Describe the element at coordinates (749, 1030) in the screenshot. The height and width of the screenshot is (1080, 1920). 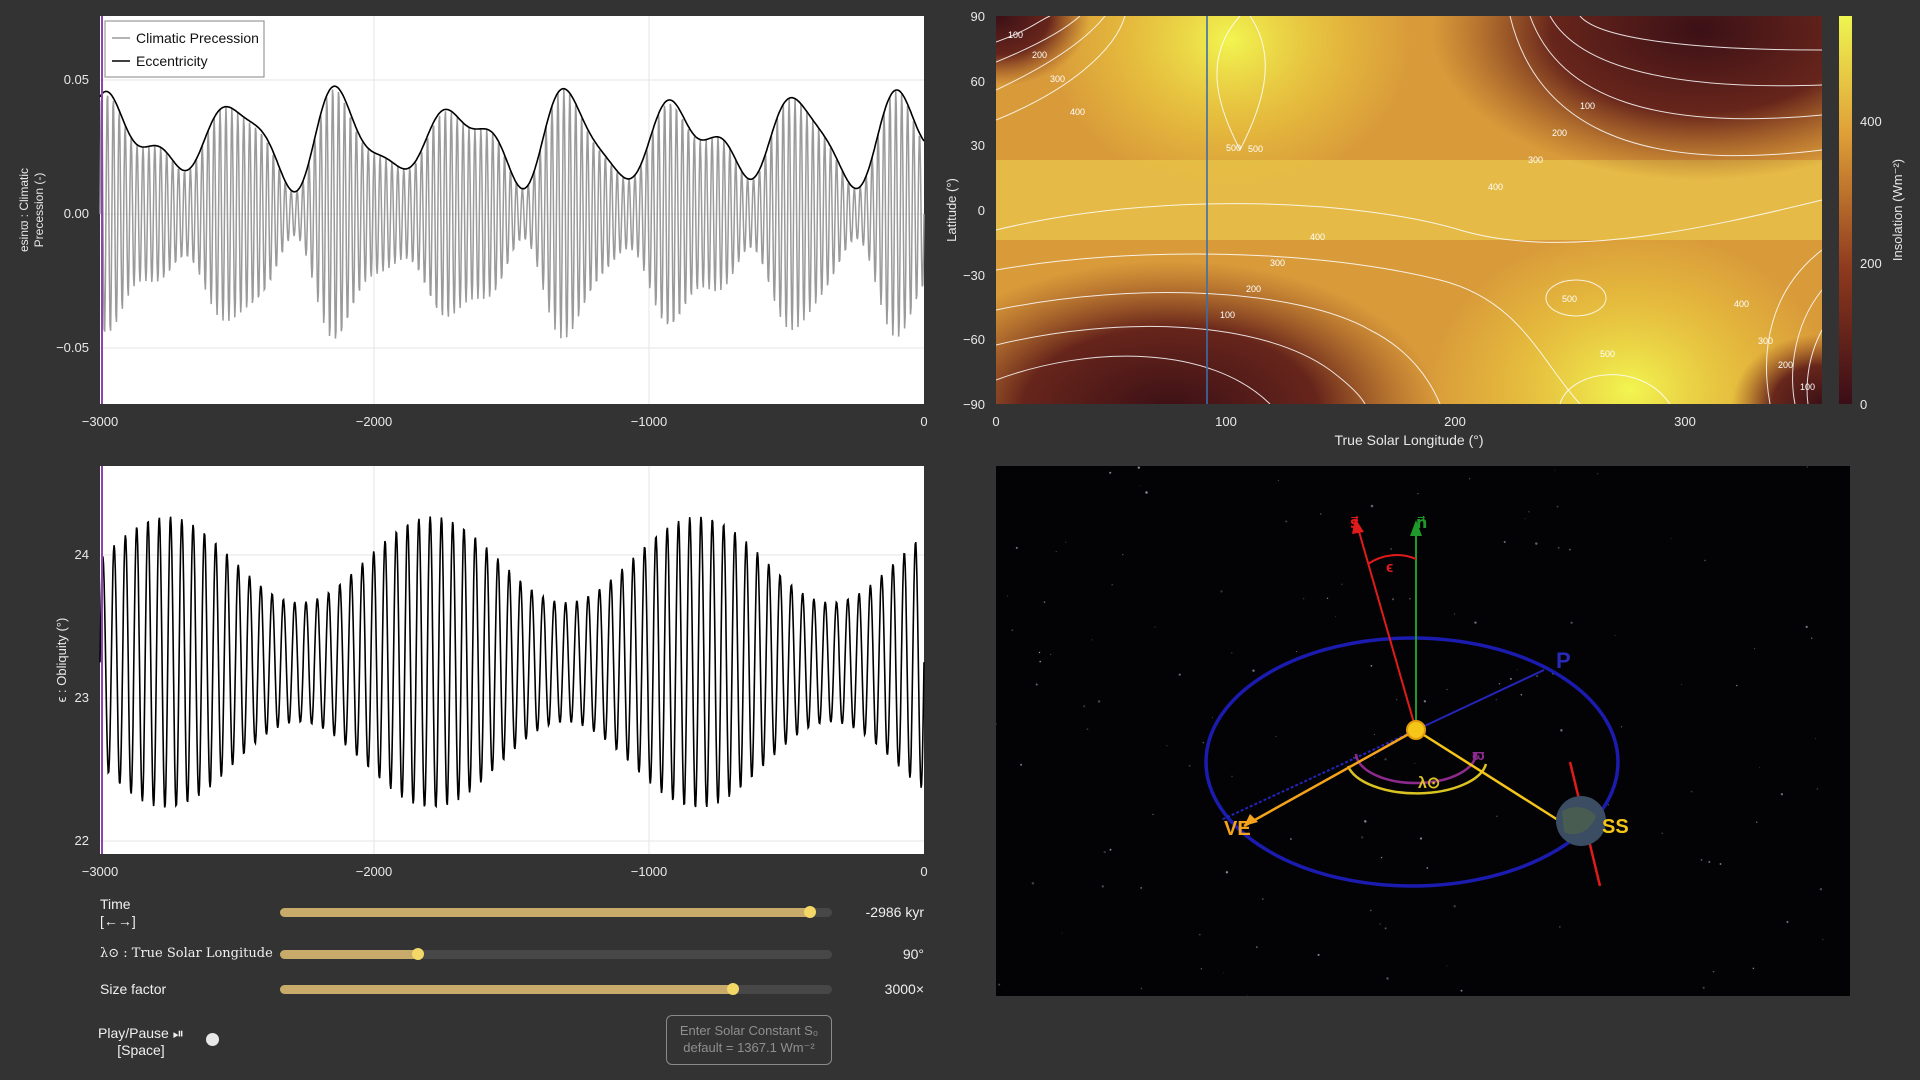
I see `solar-constant-placeholder-1: Enter Solar Constant S₀` at that location.